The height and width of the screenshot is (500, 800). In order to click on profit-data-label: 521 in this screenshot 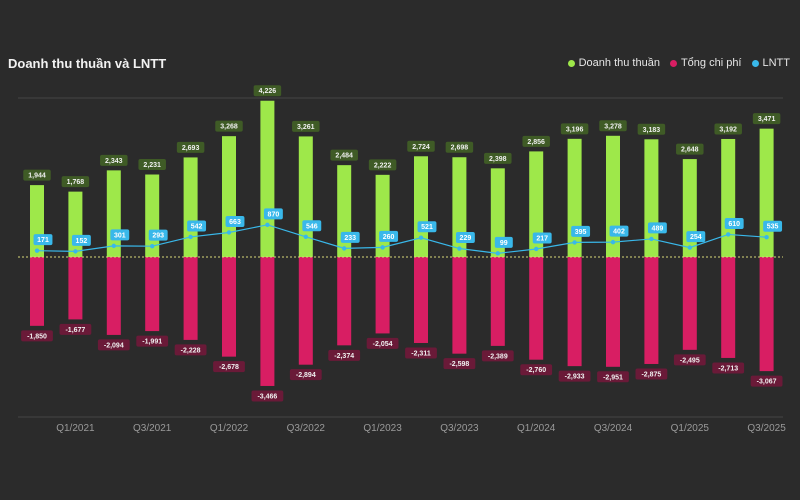, I will do `click(427, 227)`.